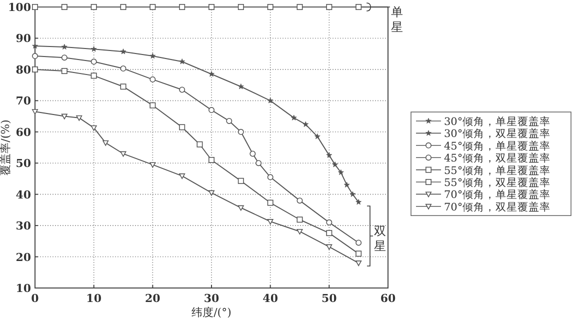 This screenshot has height=320, width=573. I want to click on x-tick-label: 40, so click(270, 298).